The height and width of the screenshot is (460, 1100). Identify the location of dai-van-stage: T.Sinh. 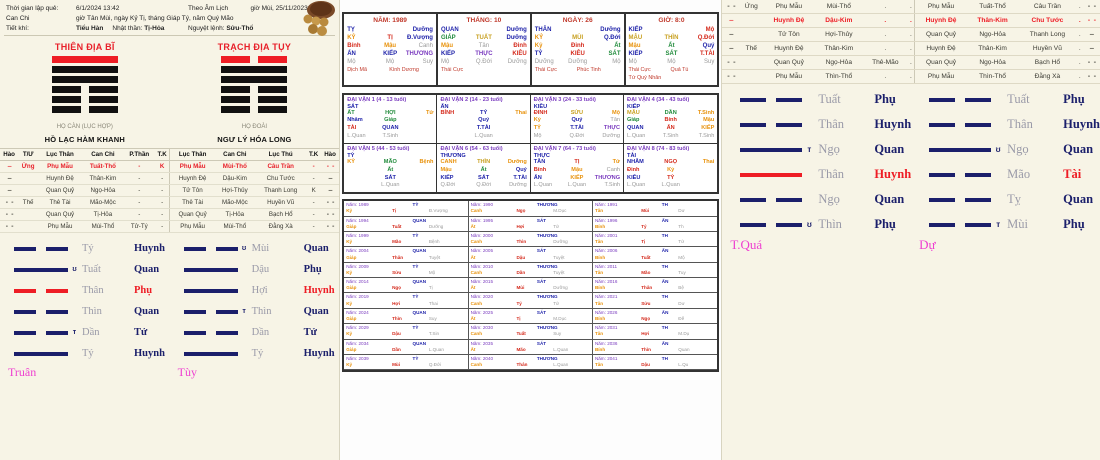
(670, 136).